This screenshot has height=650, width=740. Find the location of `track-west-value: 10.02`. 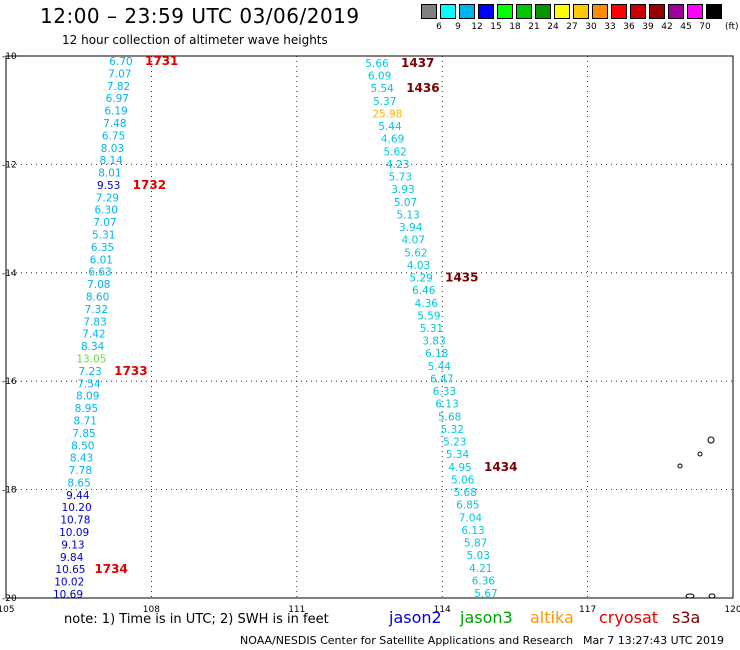

track-west-value: 10.02 is located at coordinates (69, 583).